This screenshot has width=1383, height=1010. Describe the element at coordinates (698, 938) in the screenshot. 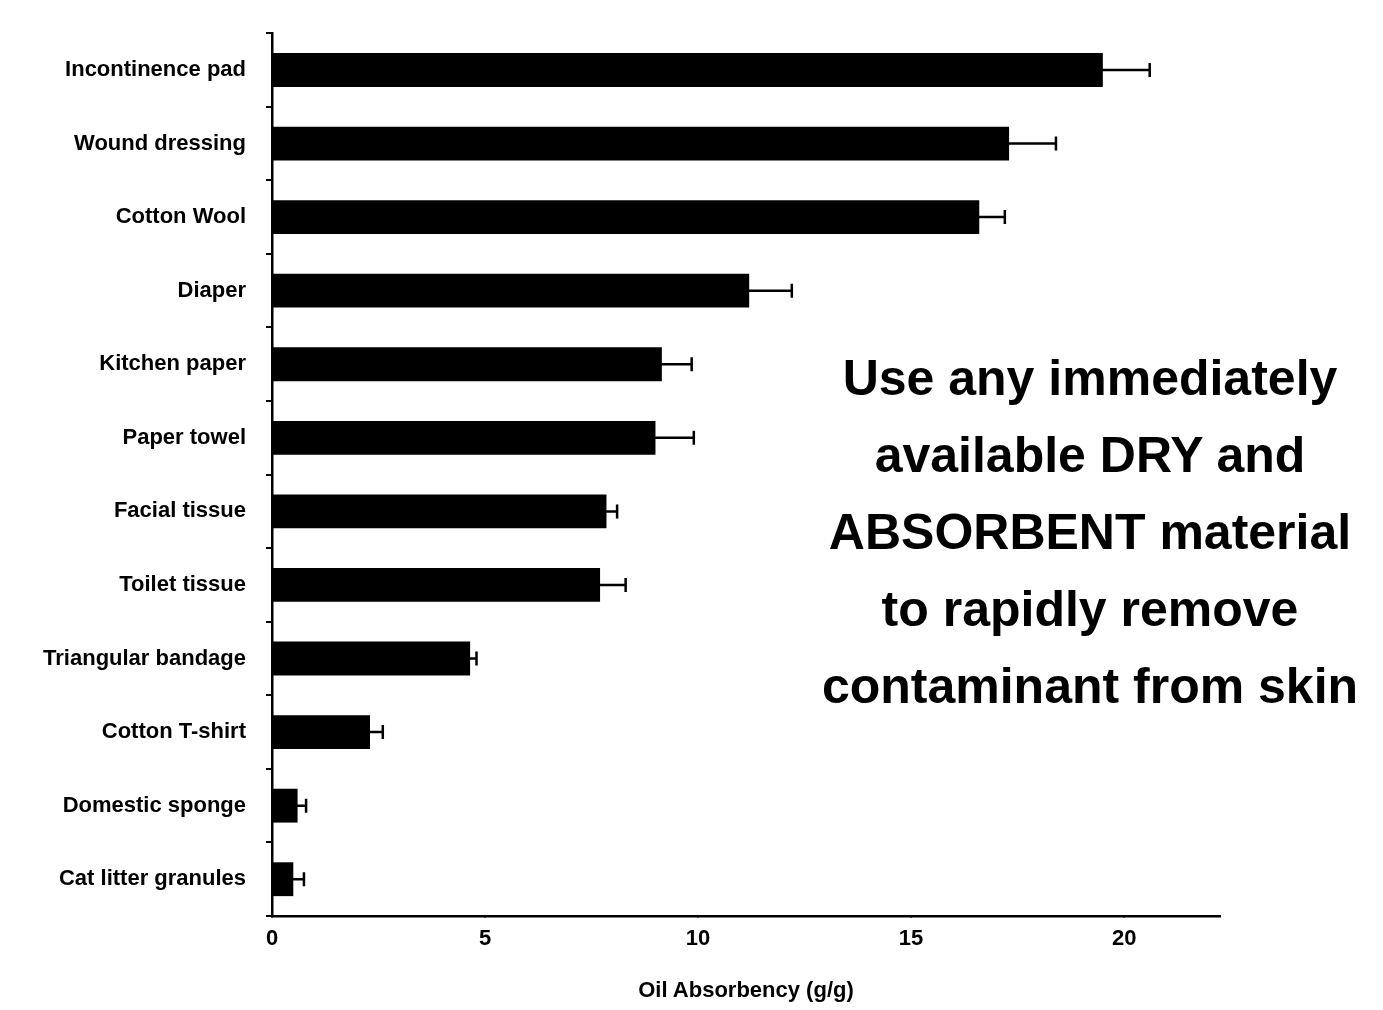

I see `x-tick-label: 10` at that location.